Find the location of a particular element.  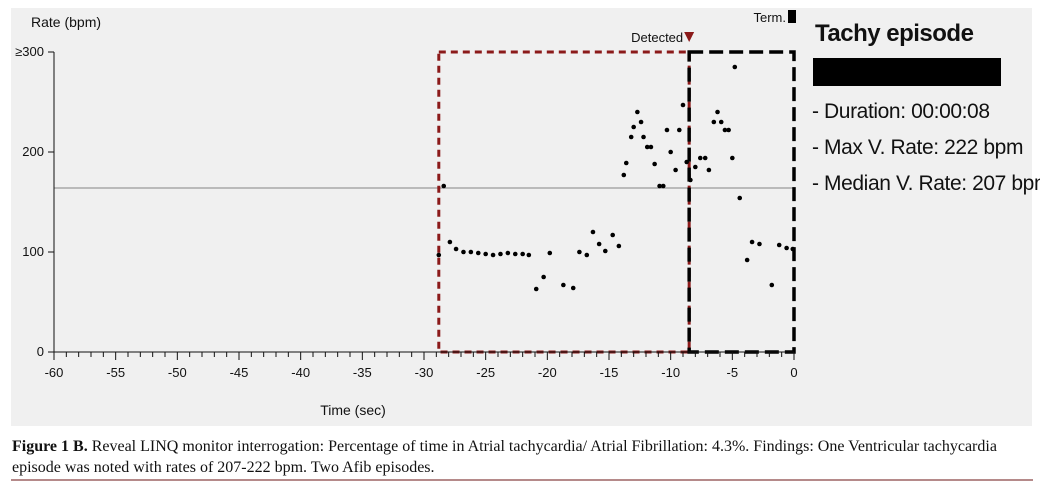

term-marker-label: Term. is located at coordinates (770, 17).